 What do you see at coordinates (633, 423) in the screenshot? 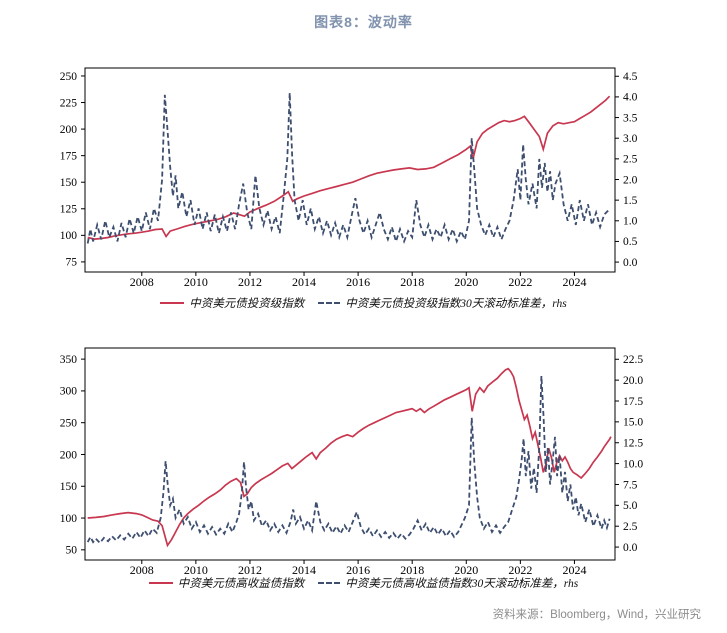
I see `right-axis-tick-label: 15.0` at bounding box center [633, 423].